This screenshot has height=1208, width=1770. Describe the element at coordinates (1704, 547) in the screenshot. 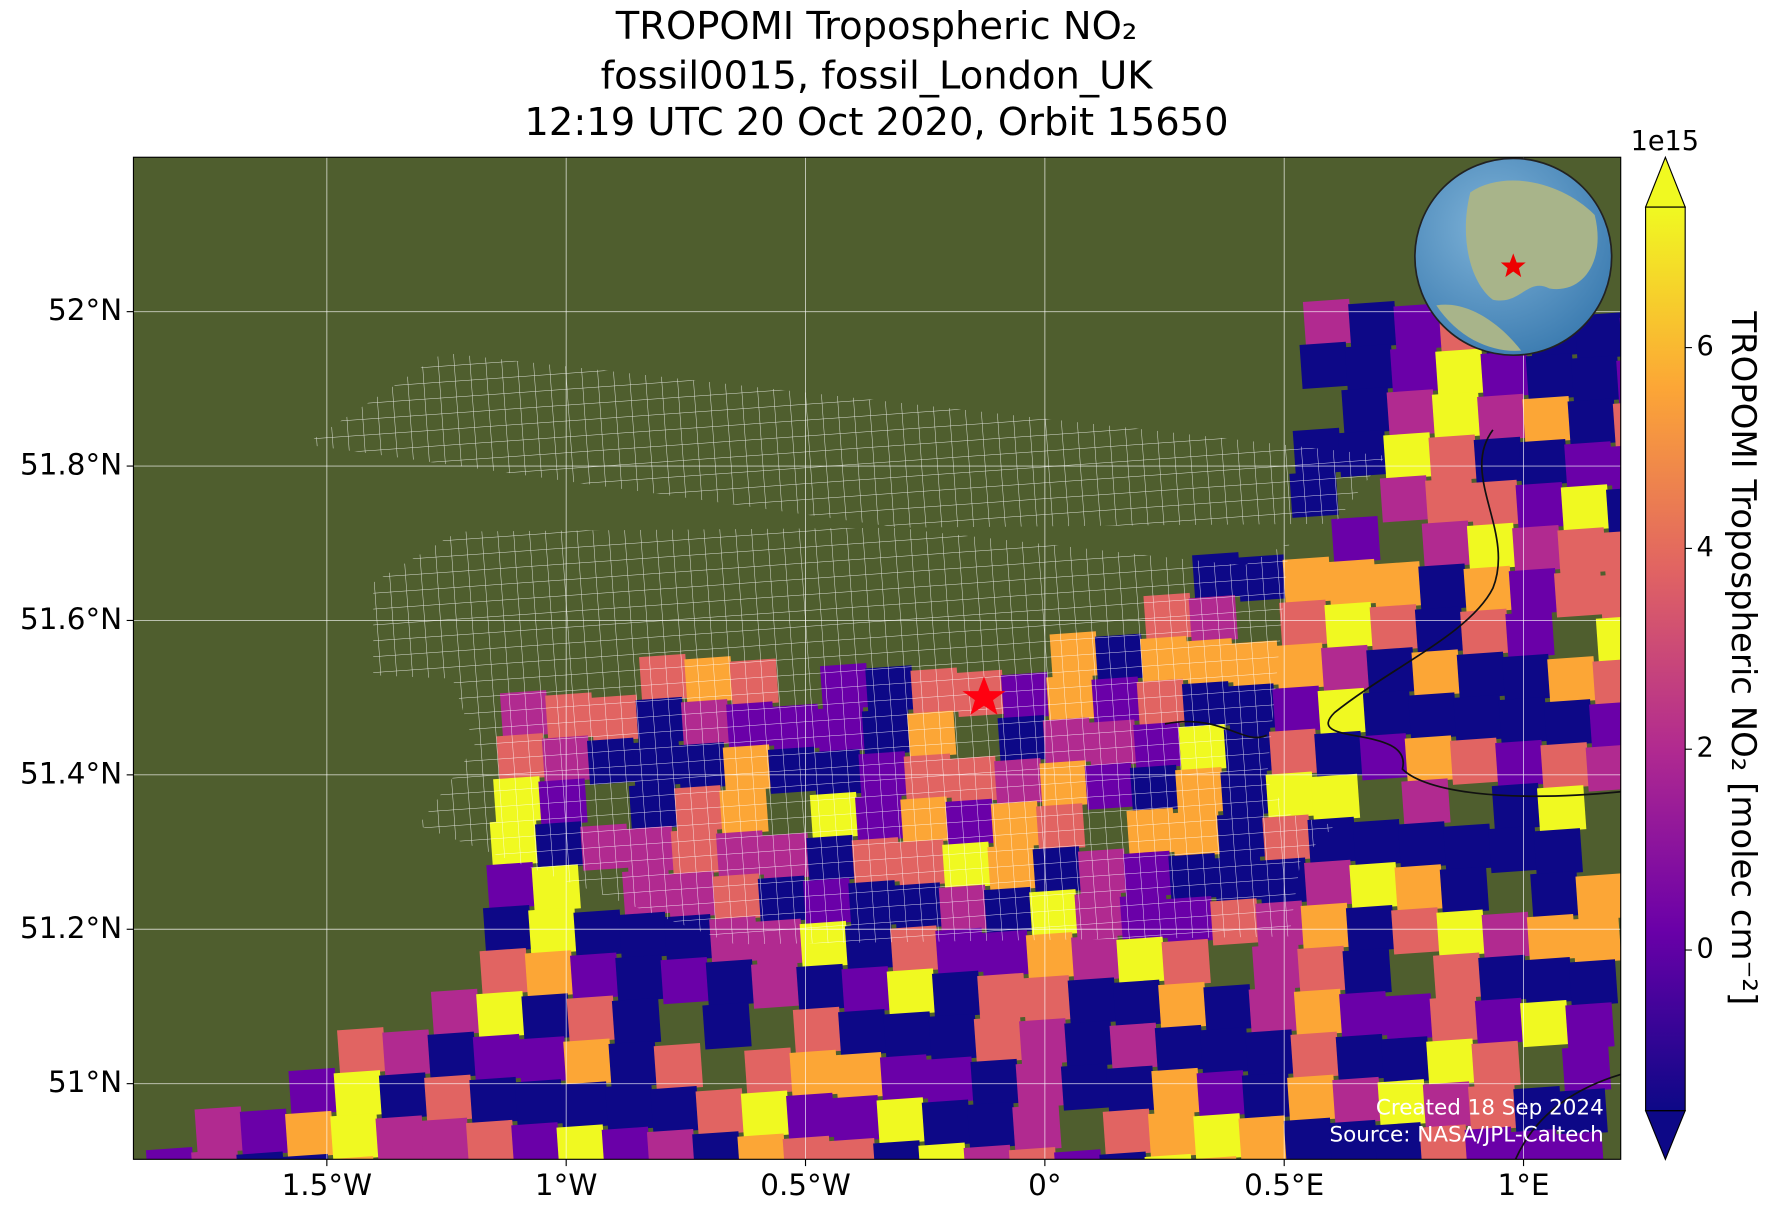

I see `colorbar-tick-label: 4` at that location.